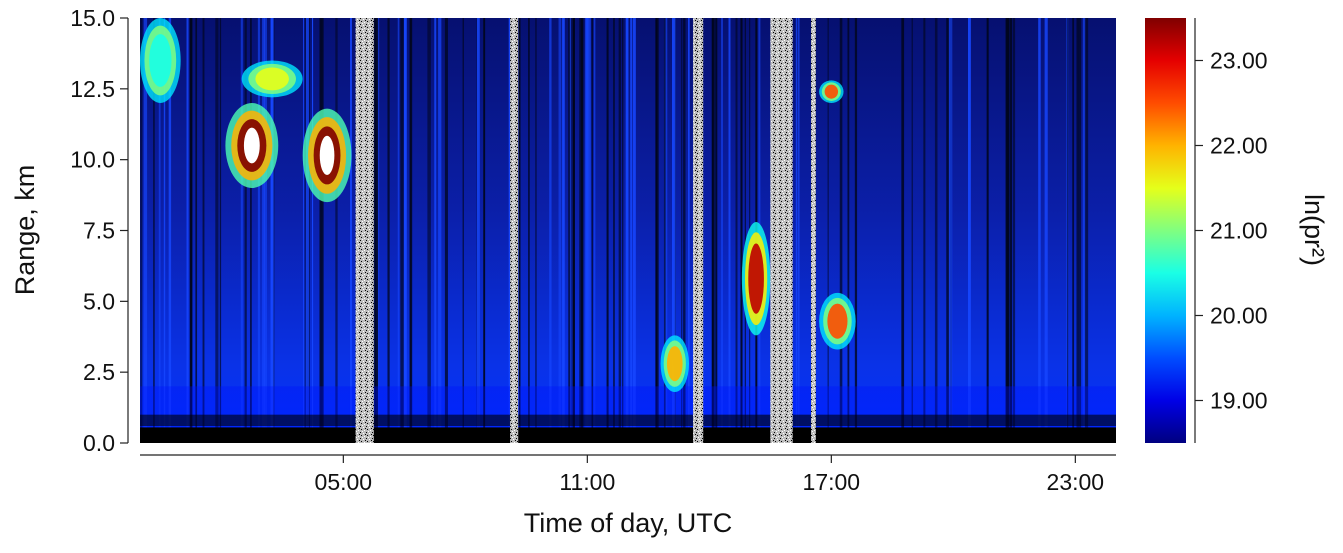  I want to click on y-axis: 0.0 2.5 5.0 7.5 10.0 12.5 15.0, so click(99, 230).